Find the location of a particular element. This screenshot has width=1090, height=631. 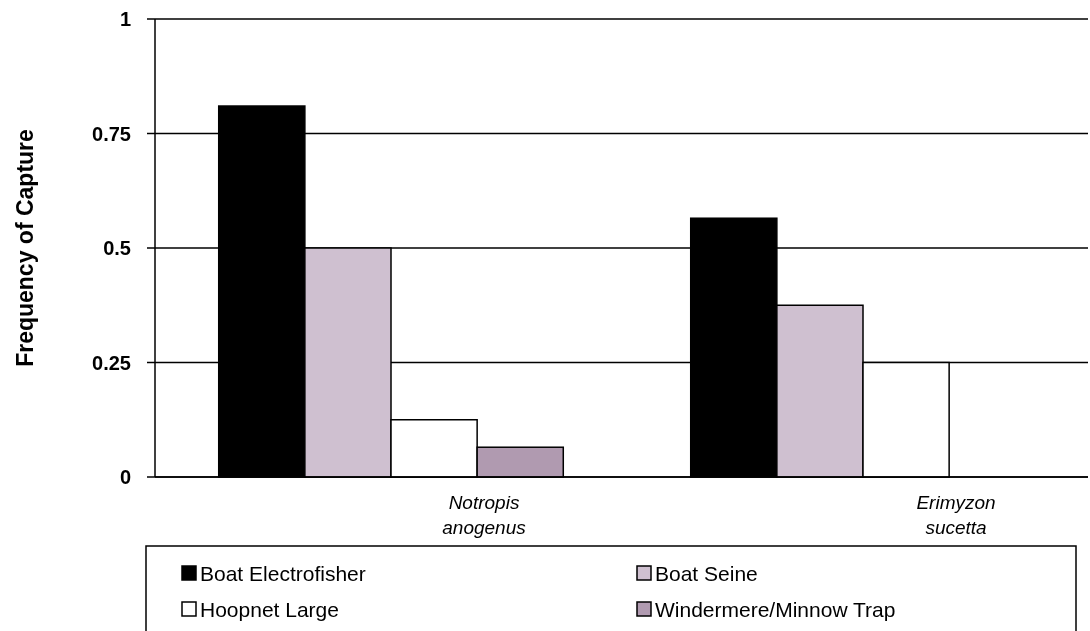

y-tick-label: 1 is located at coordinates (125, 19).